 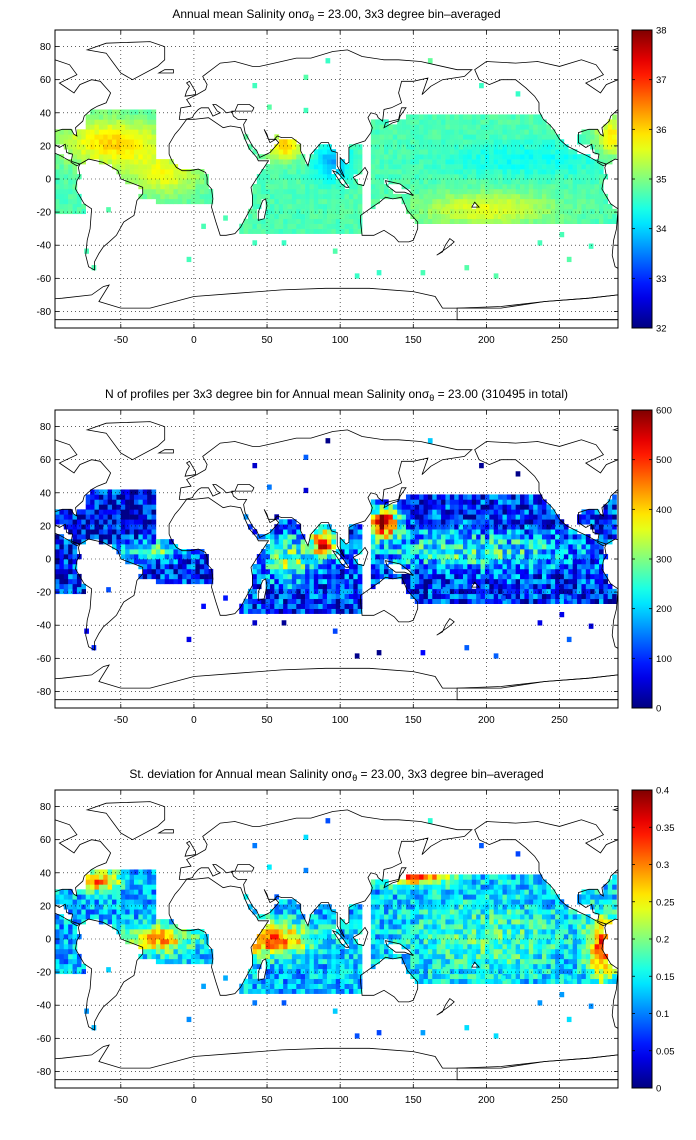 I want to click on y-tick-label: -60, so click(x=44, y=279).